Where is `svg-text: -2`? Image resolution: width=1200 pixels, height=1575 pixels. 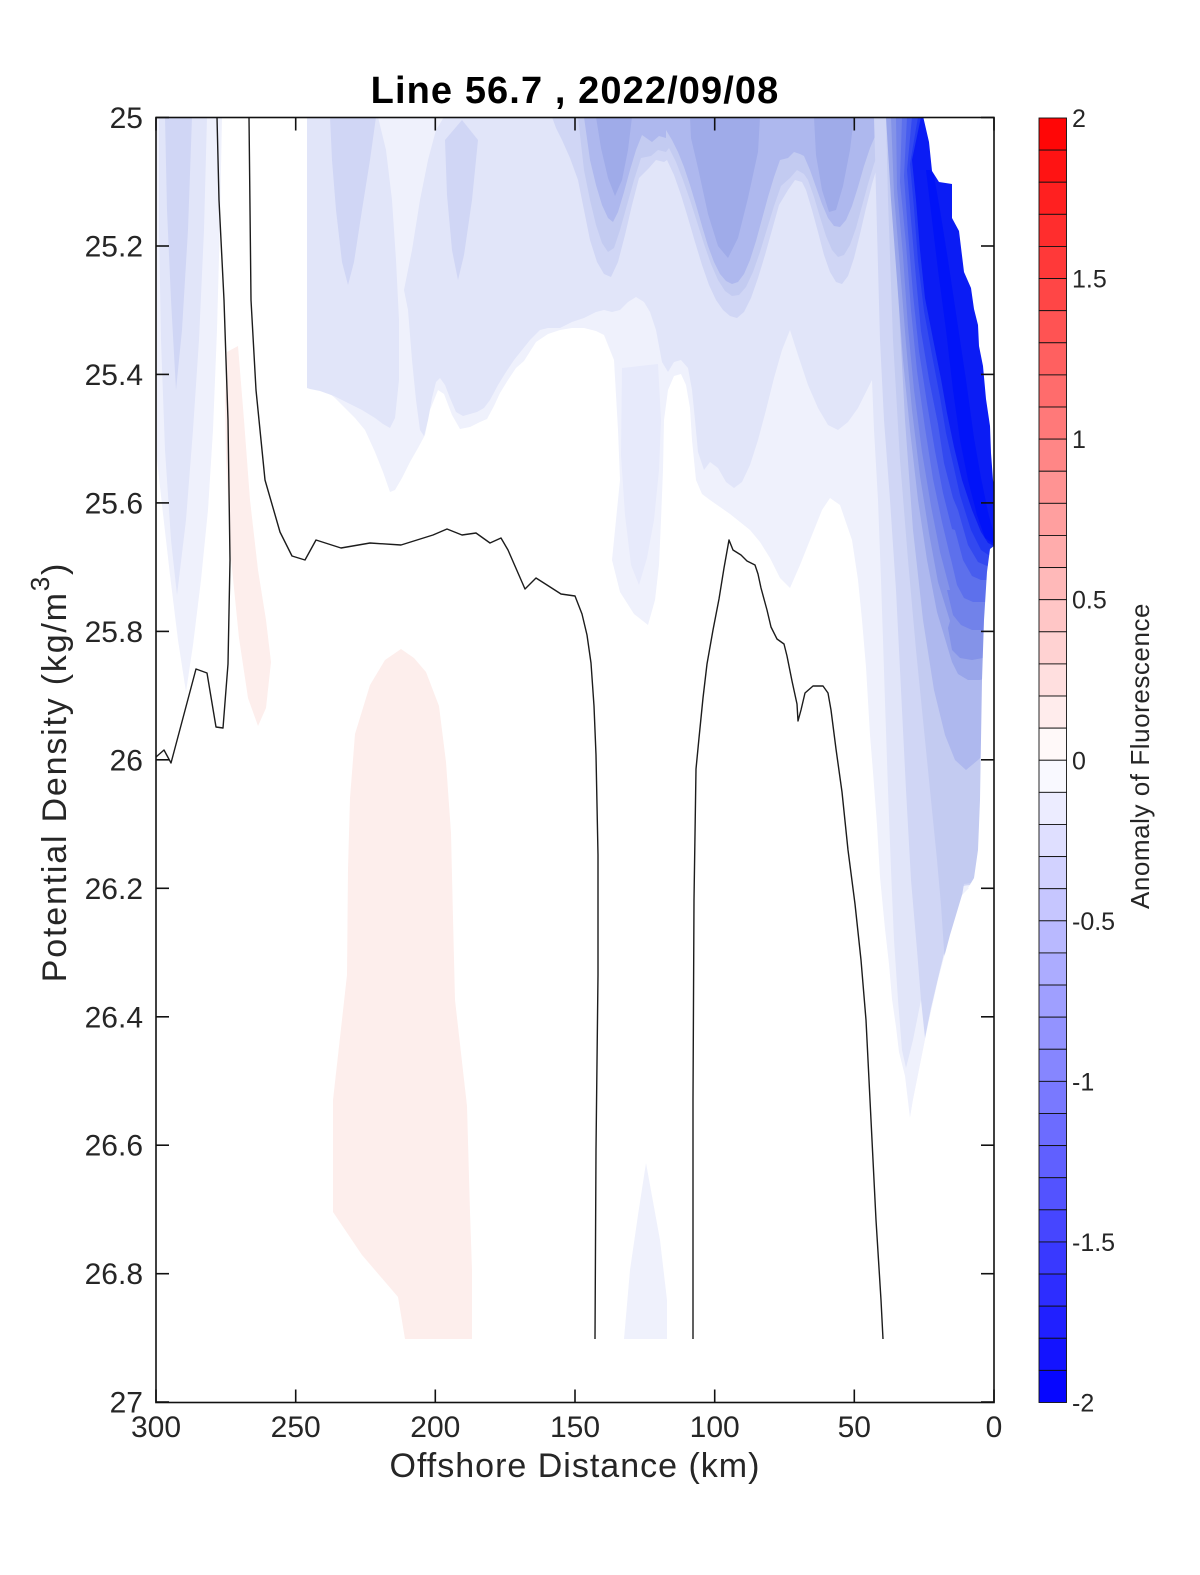 svg-text: -2 is located at coordinates (1083, 1404).